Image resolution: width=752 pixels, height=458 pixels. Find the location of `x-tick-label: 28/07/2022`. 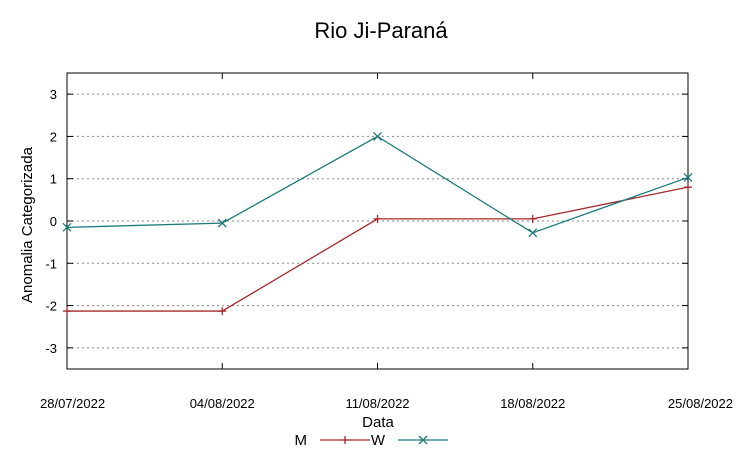

x-tick-label: 28/07/2022 is located at coordinates (72, 403).